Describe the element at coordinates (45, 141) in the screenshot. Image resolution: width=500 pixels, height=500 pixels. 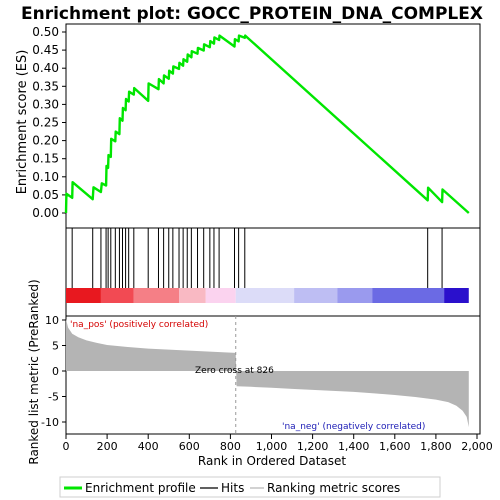
I see `es-y-tick-label: 0.20` at that location.